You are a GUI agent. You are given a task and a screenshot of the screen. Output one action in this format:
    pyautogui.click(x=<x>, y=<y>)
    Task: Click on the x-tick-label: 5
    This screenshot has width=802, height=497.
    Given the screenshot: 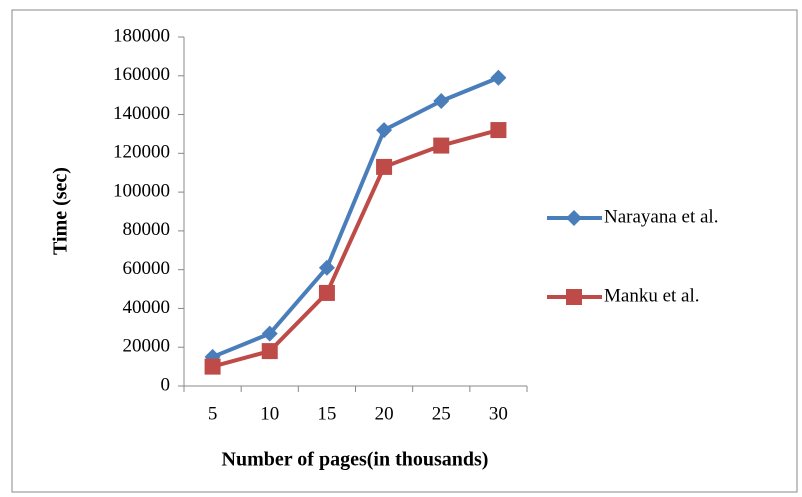 What is the action you would take?
    pyautogui.click(x=213, y=413)
    